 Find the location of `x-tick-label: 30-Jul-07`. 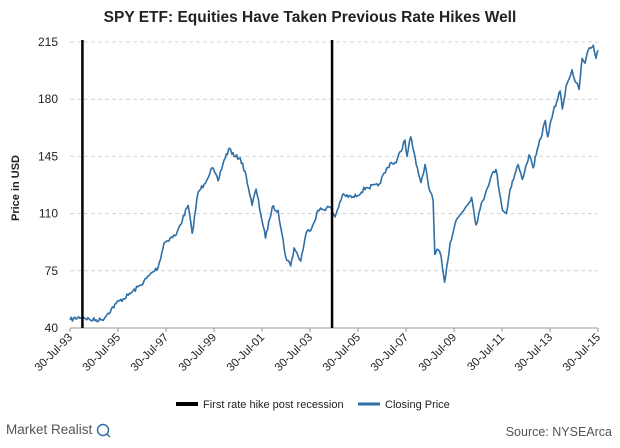

x-tick-label: 30-Jul-07 is located at coordinates (390, 353).